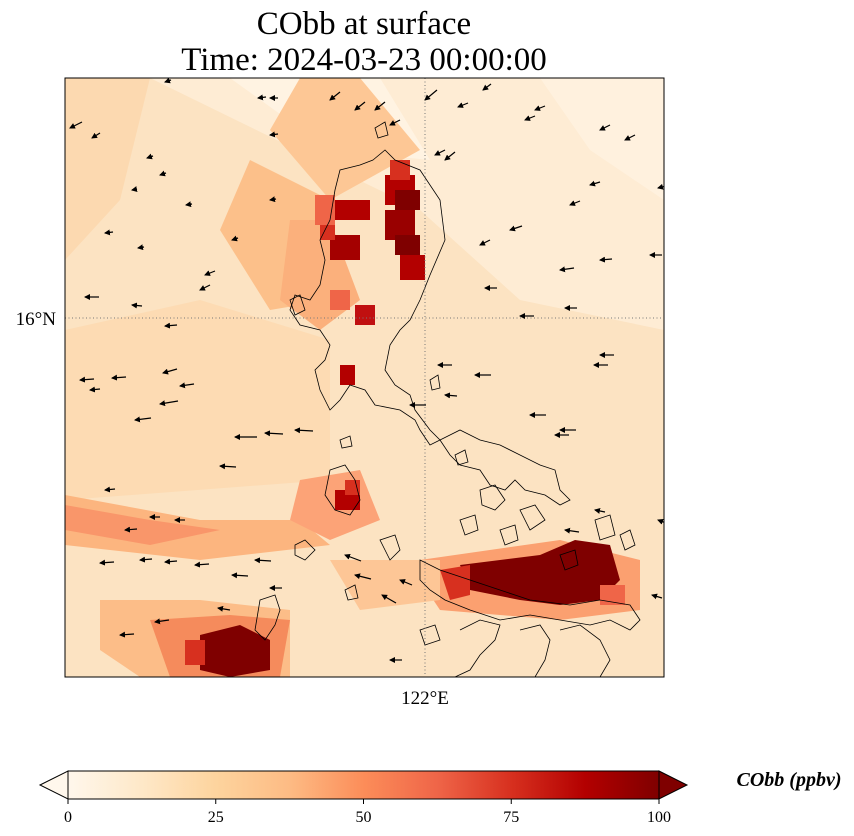  Describe the element at coordinates (511, 817) in the screenshot. I see `colorbar-tick-75: 75` at that location.